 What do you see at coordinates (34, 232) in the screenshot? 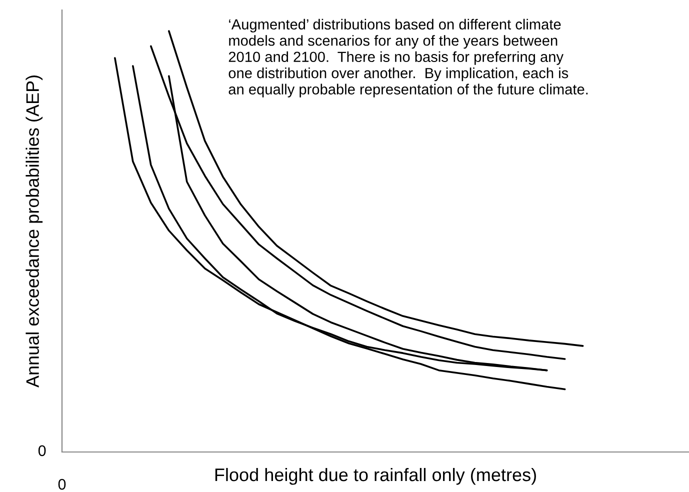
I see `y-axis-title: Annual exceedance probabilities (AEP)` at bounding box center [34, 232].